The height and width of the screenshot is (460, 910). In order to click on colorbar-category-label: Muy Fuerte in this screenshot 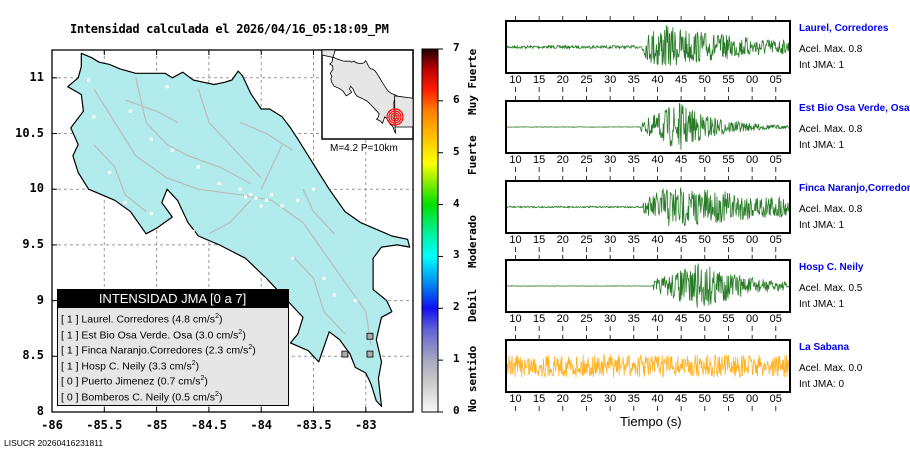, I will do `click(472, 81)`.